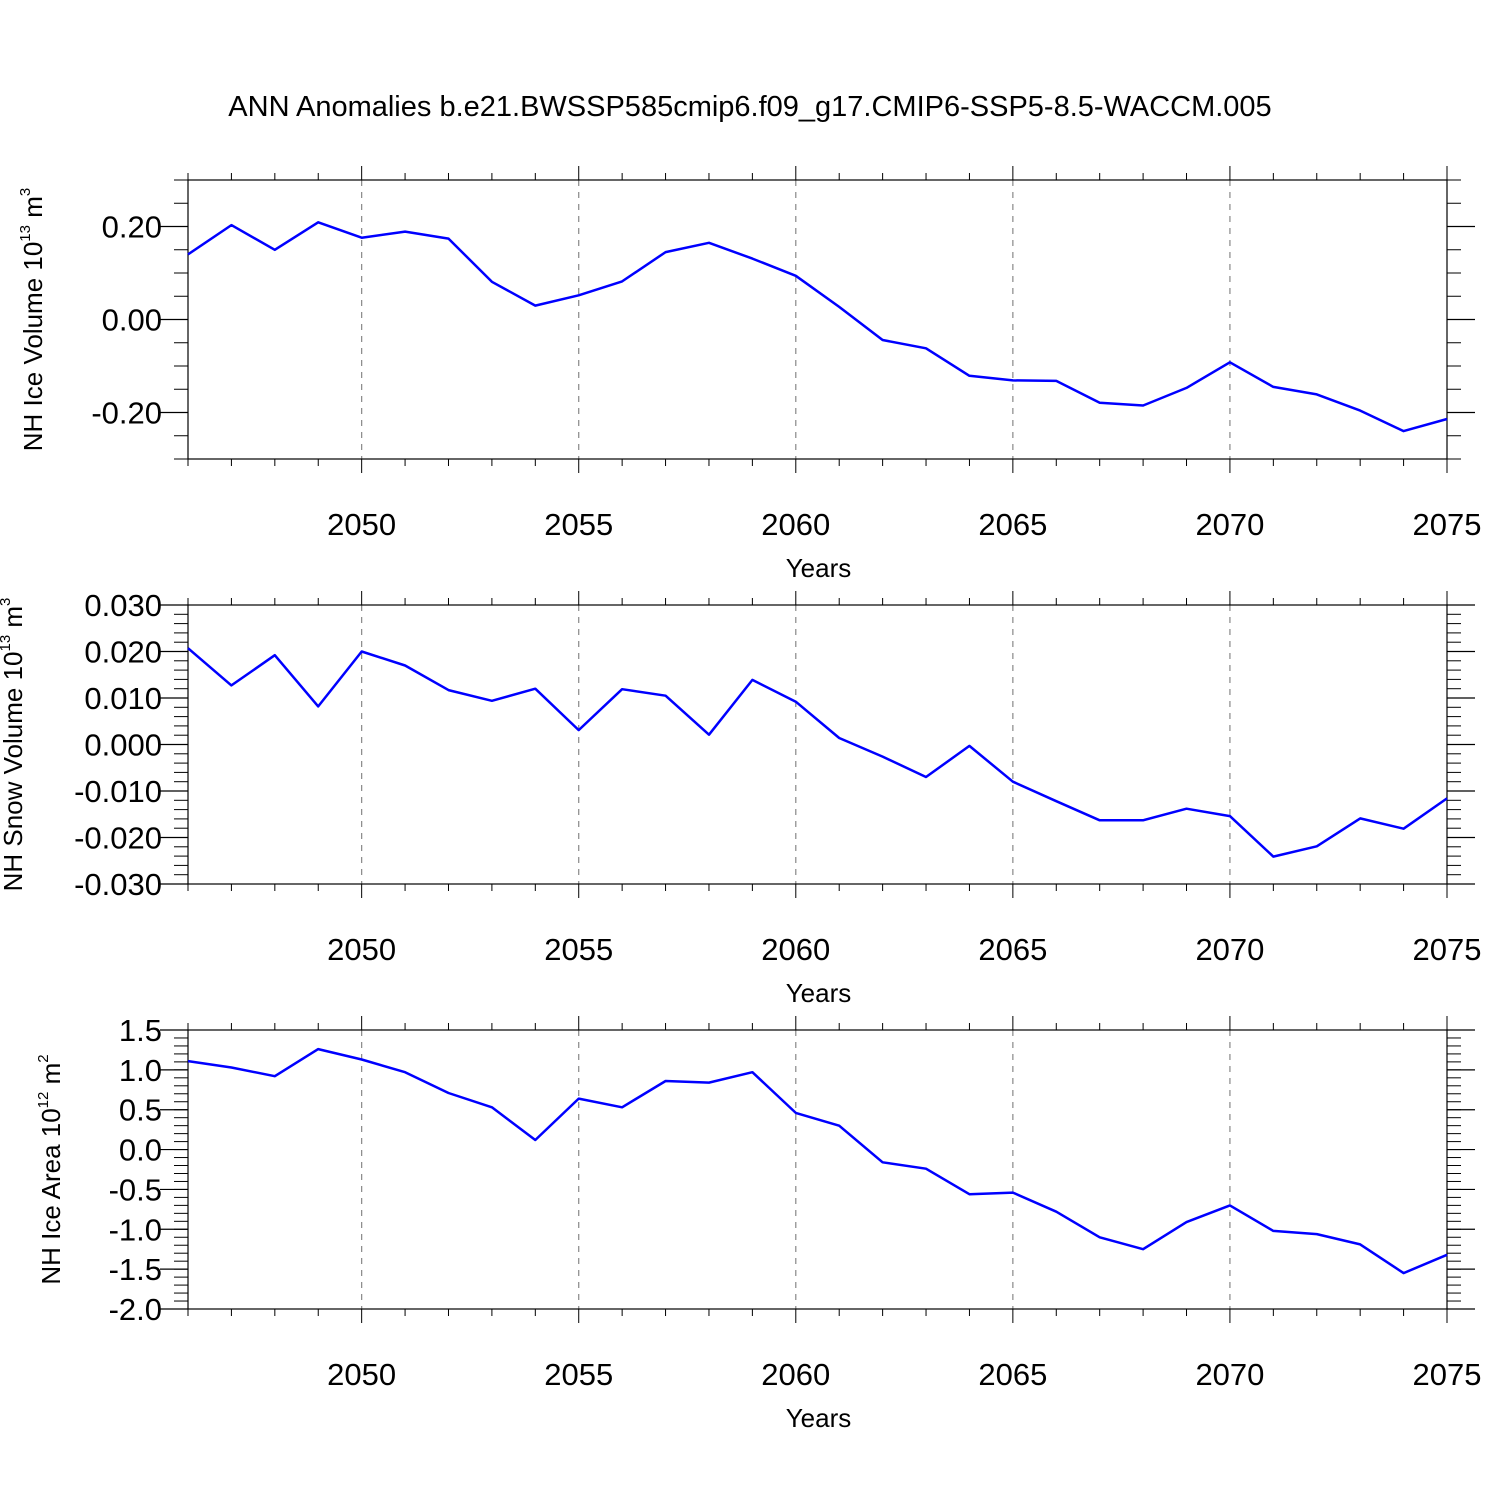  What do you see at coordinates (135, 1309) in the screenshot?
I see `y-tick-label: -2.0` at bounding box center [135, 1309].